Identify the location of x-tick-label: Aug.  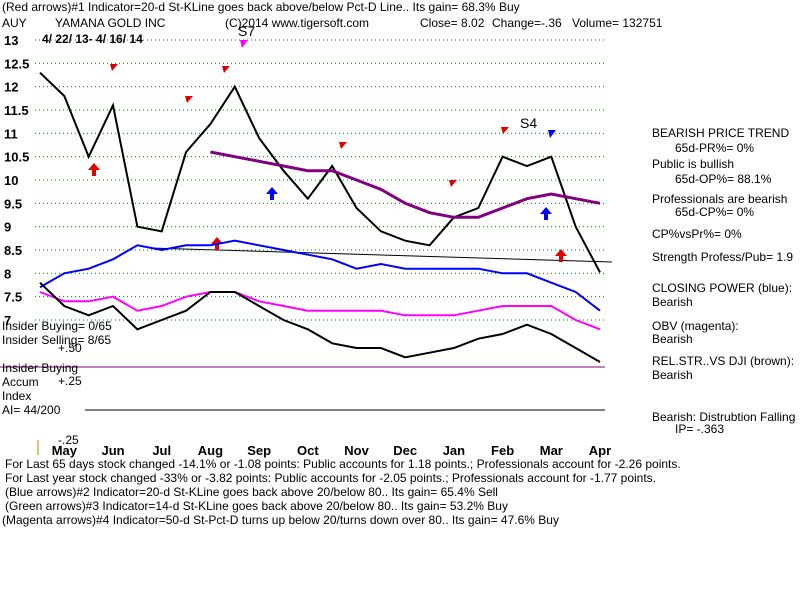
(210, 450).